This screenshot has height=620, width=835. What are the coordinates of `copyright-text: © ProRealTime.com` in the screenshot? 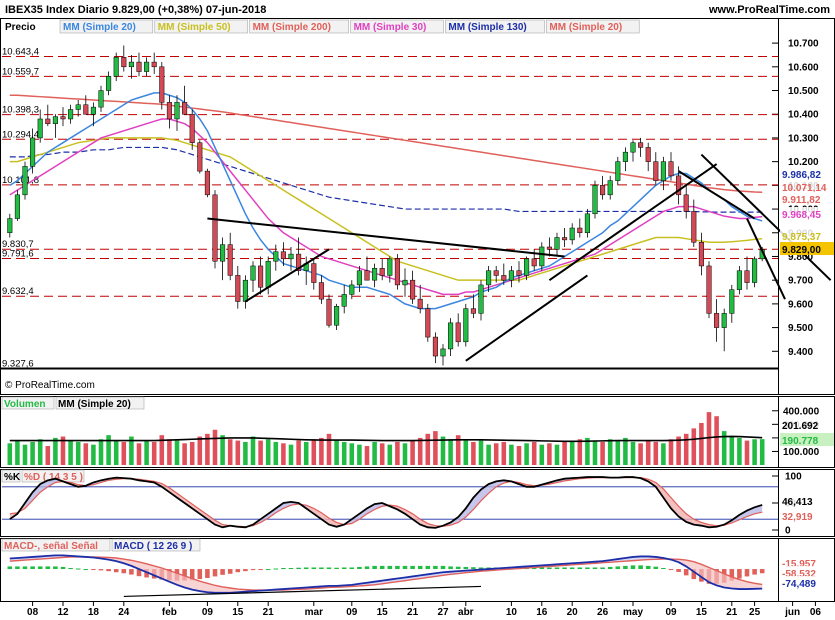 It's located at (50, 385).